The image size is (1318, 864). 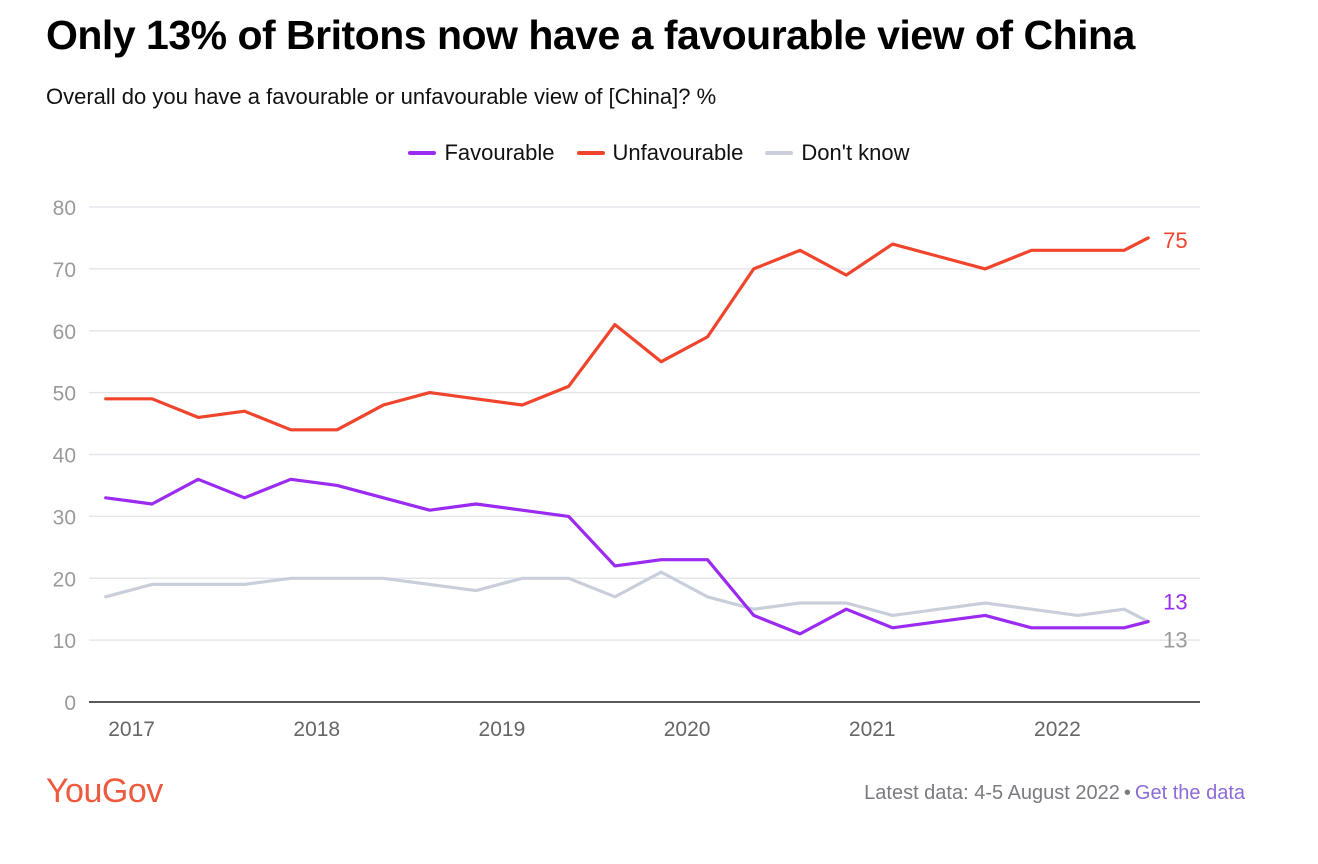 I want to click on yougov-logo: YouGov, so click(x=104, y=791).